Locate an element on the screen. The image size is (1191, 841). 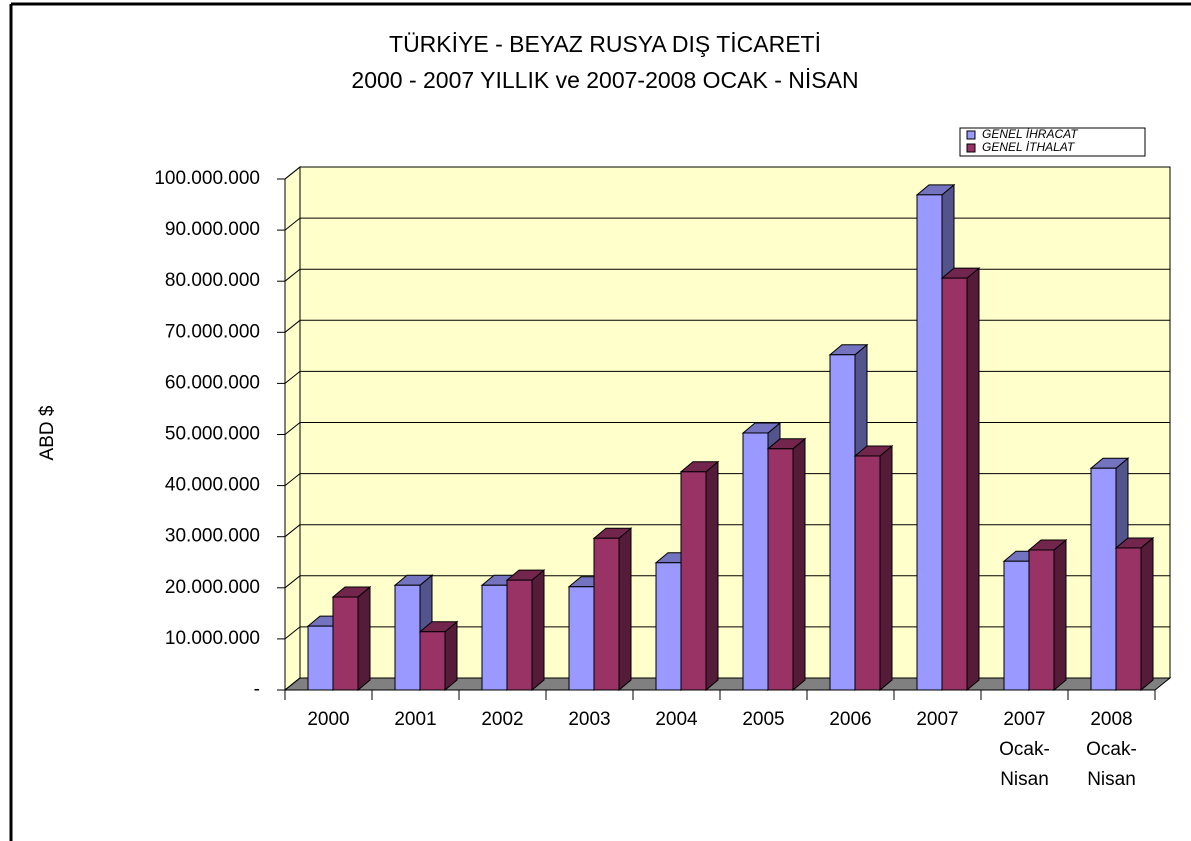
y-tick-label: 70.000.000 is located at coordinates (212, 331).